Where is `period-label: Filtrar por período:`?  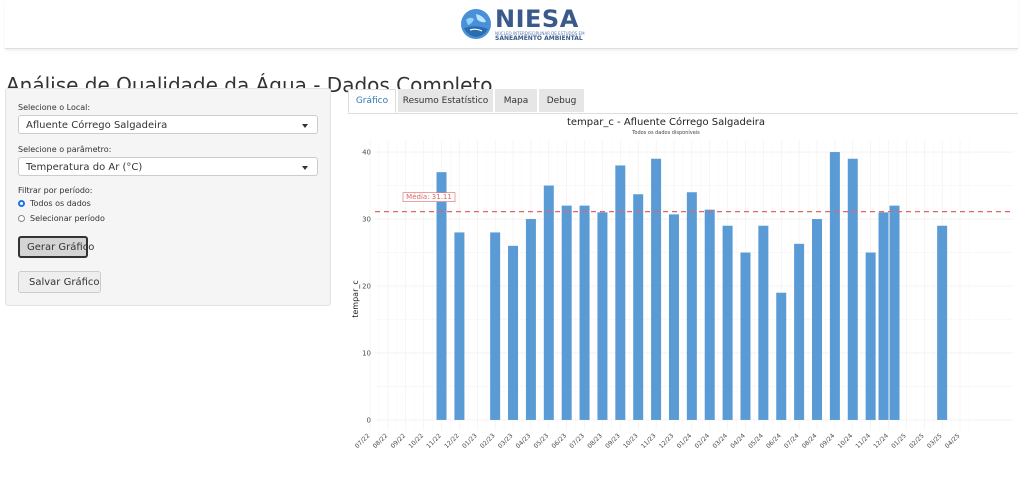 period-label: Filtrar por período: is located at coordinates (55, 190).